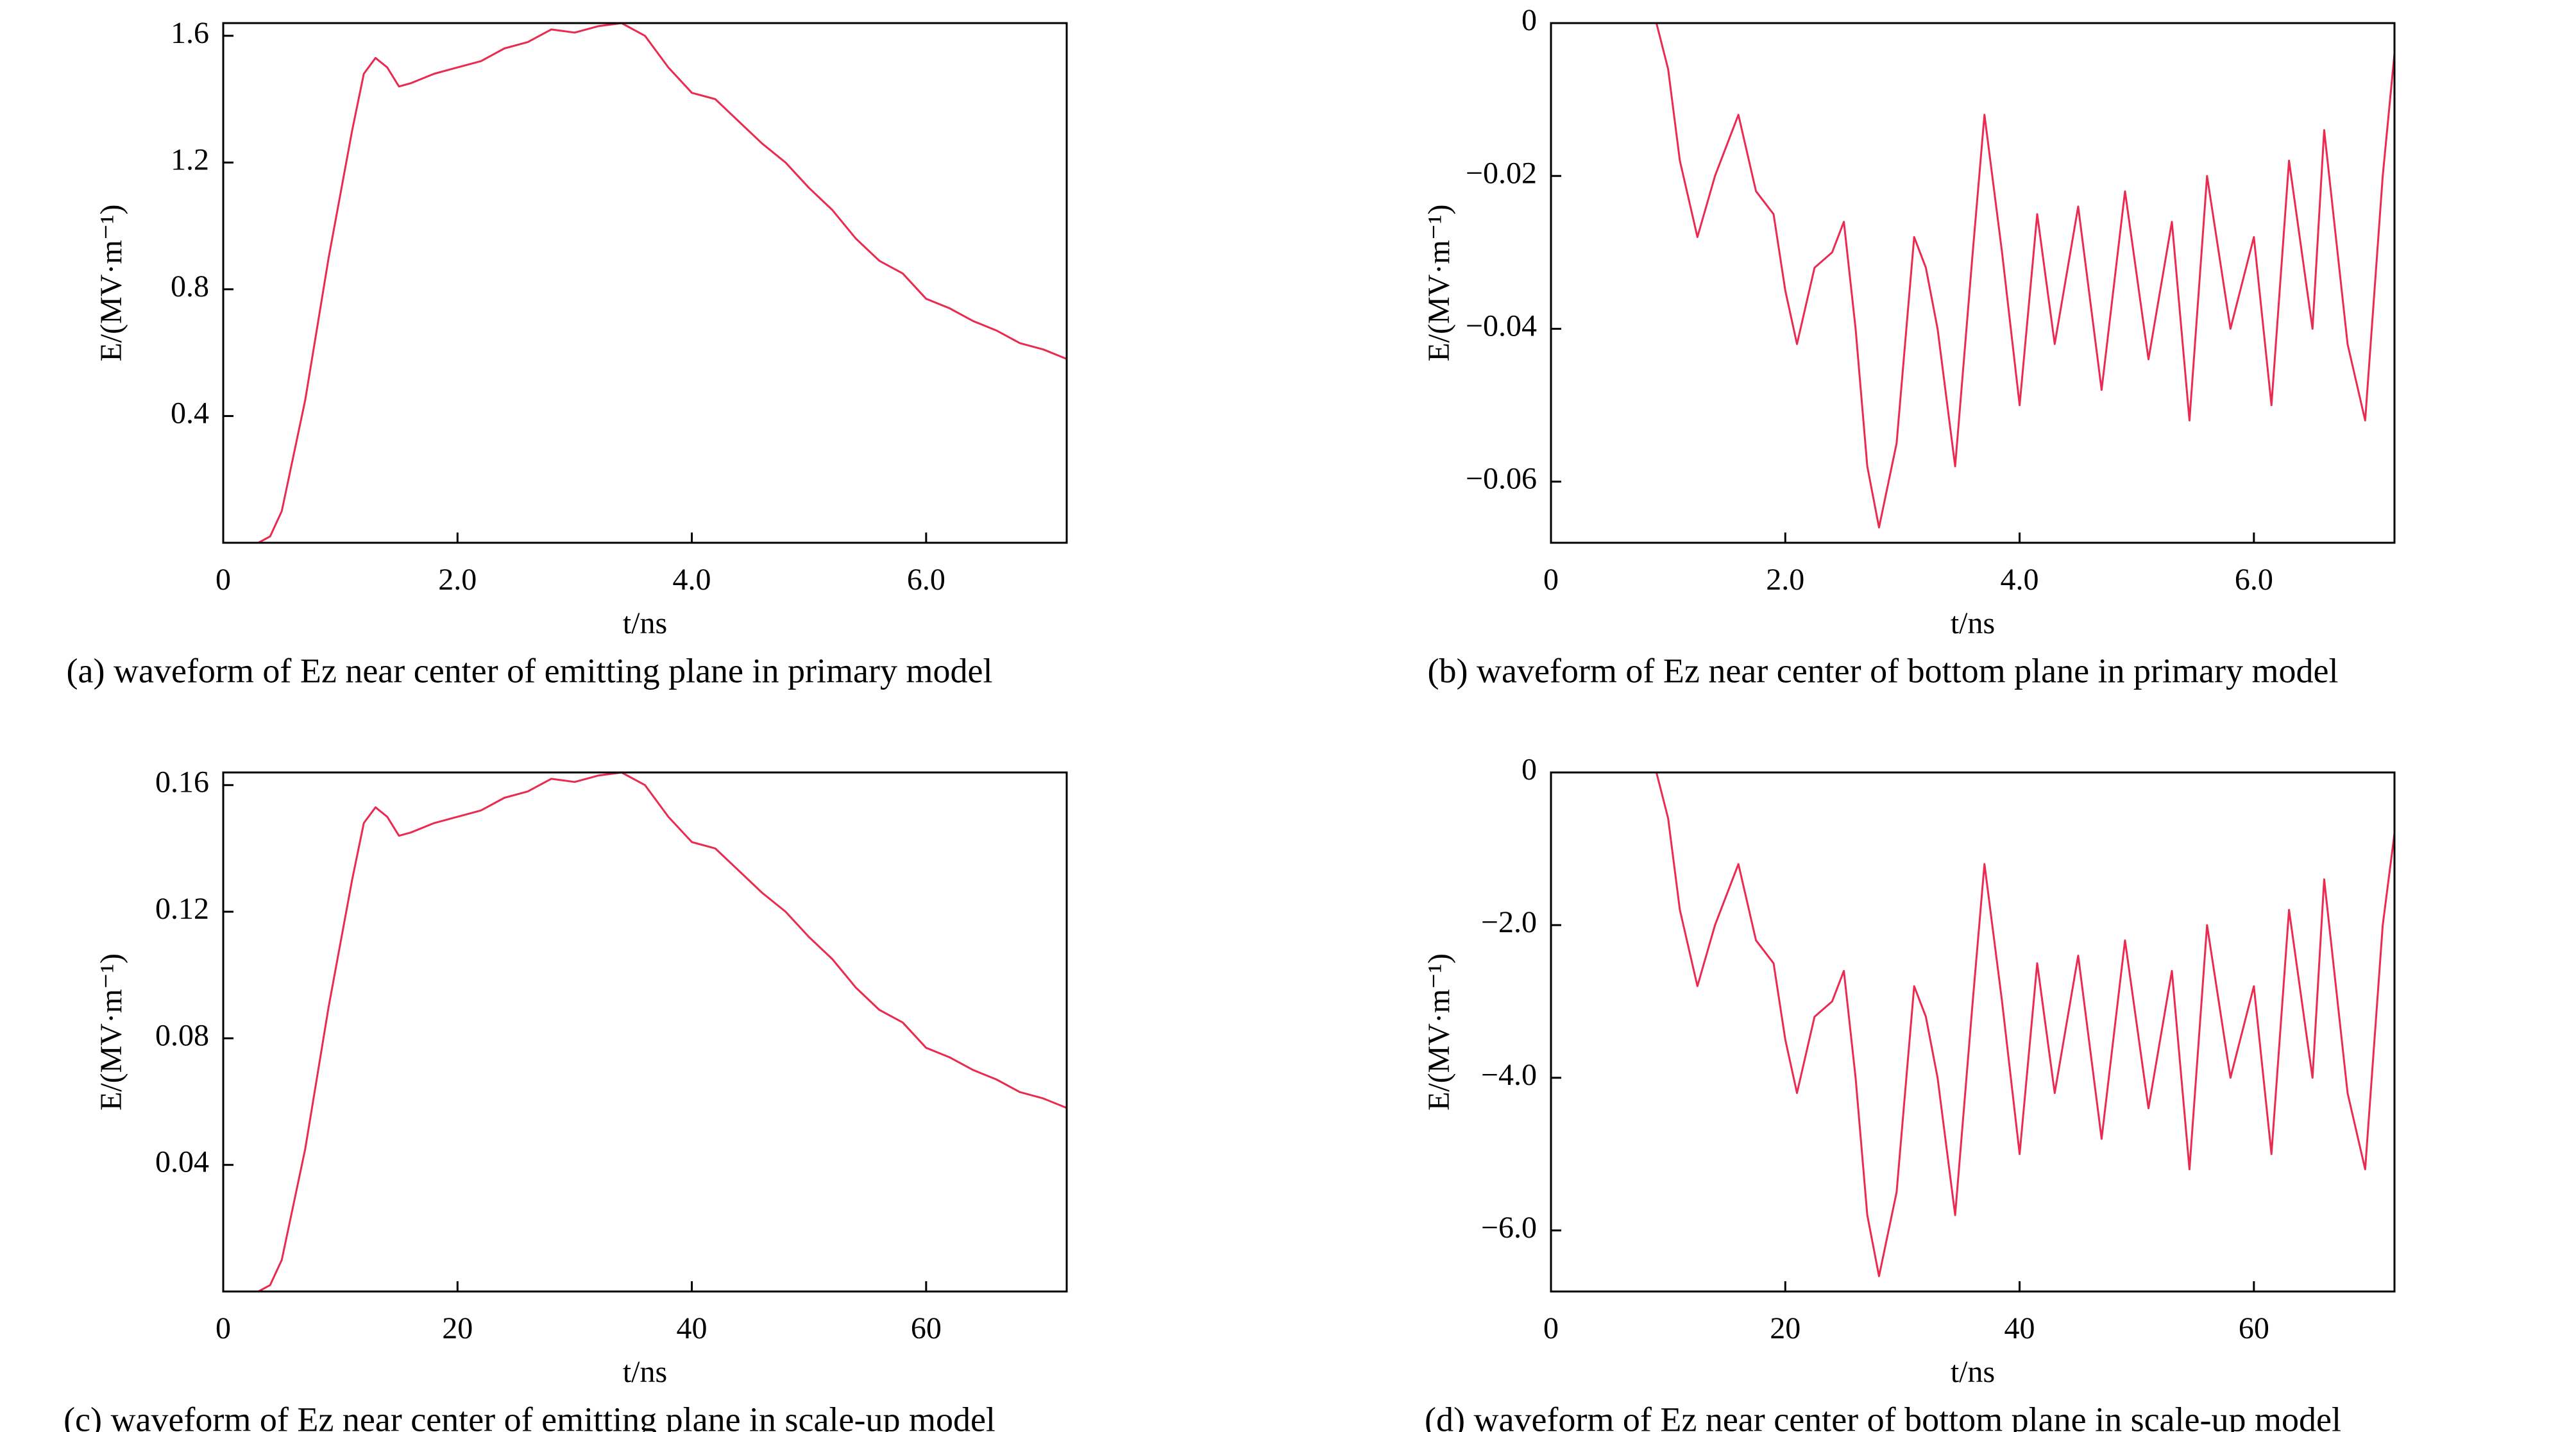 The width and height of the screenshot is (2576, 1432). What do you see at coordinates (190, 33) in the screenshot?
I see `y-tick-label: 1.6` at bounding box center [190, 33].